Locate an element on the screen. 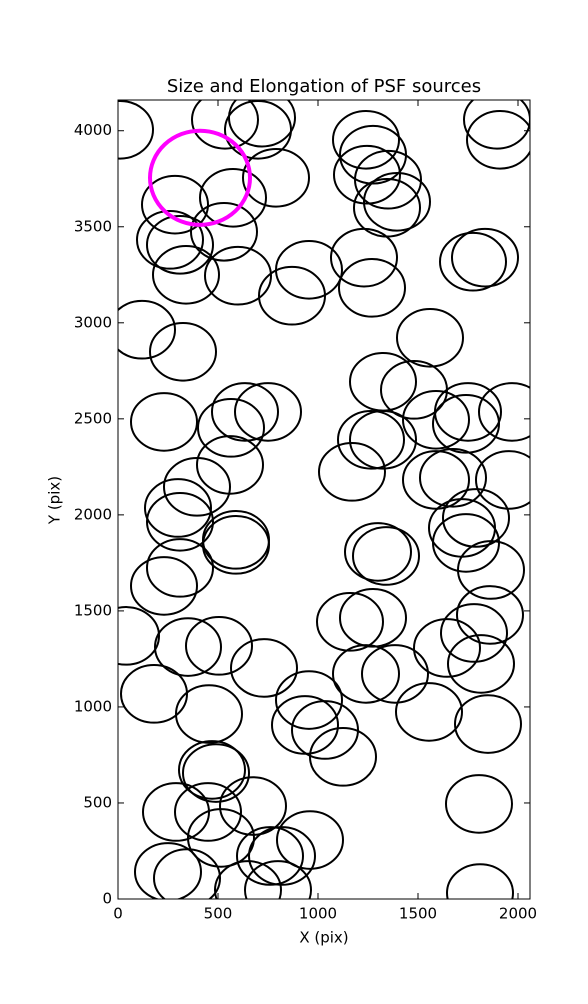 The height and width of the screenshot is (1004, 588). x-tick-label: 1500 is located at coordinates (418, 914).